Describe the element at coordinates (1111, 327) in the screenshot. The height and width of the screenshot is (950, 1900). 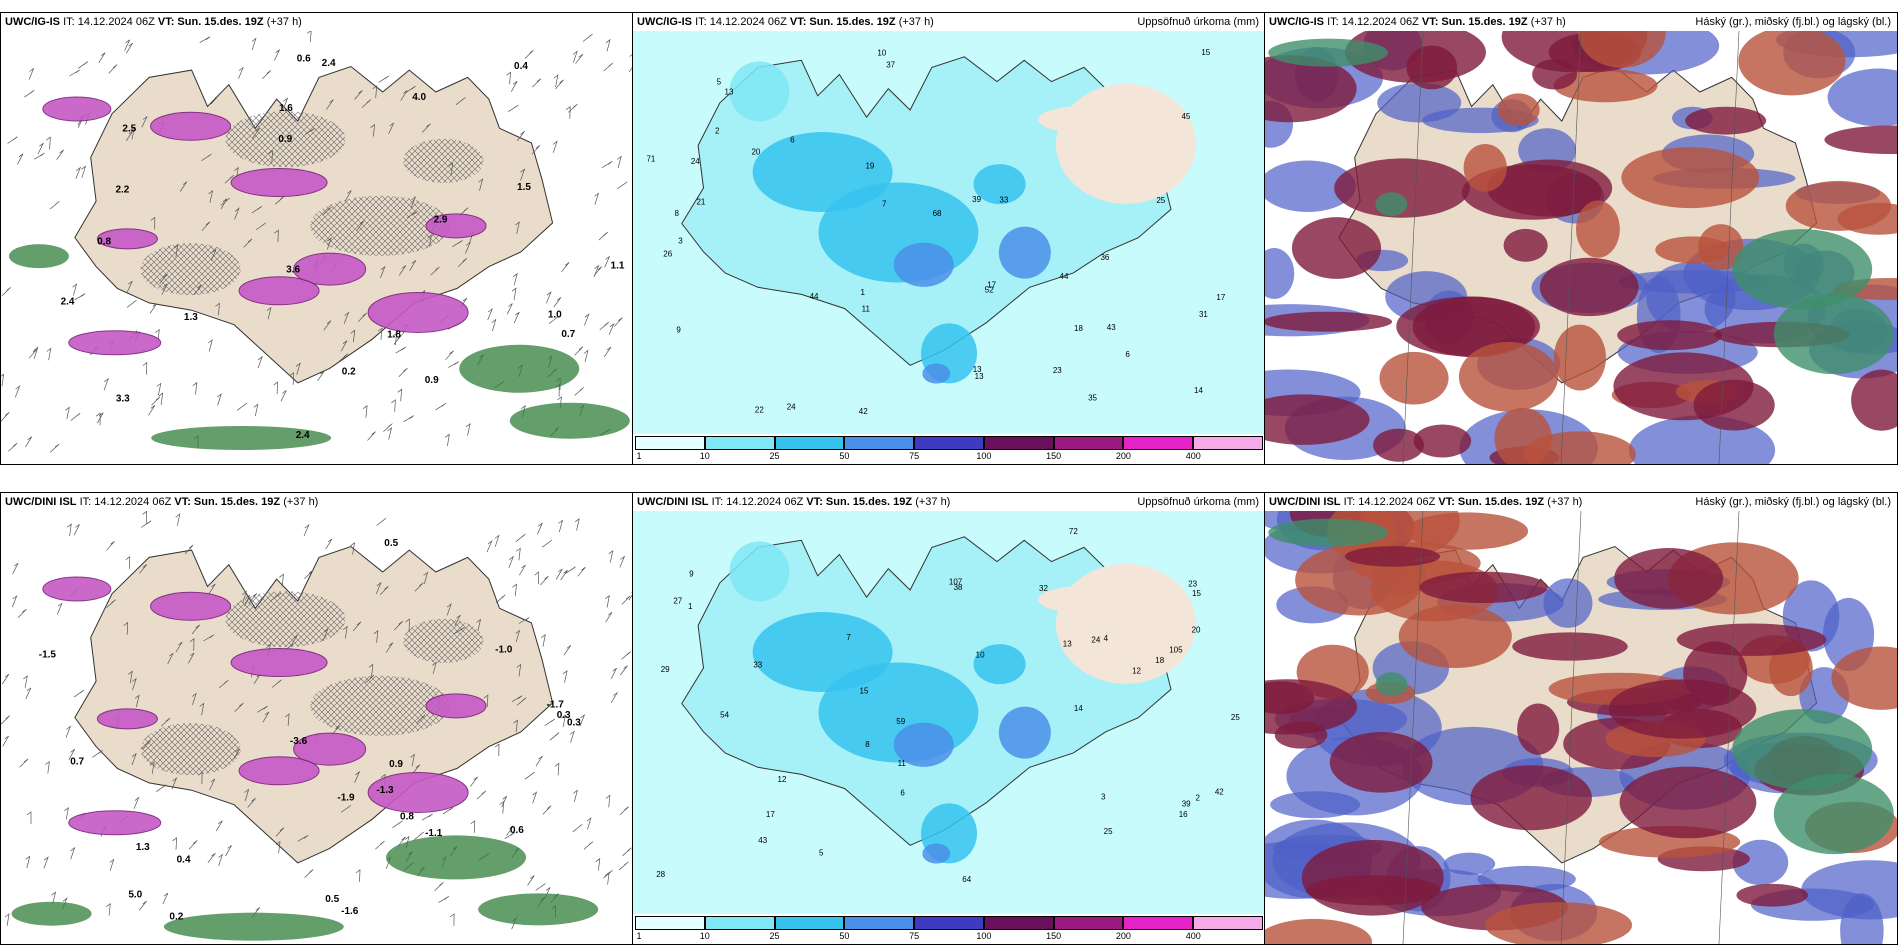
I see `precip-value: 43` at that location.